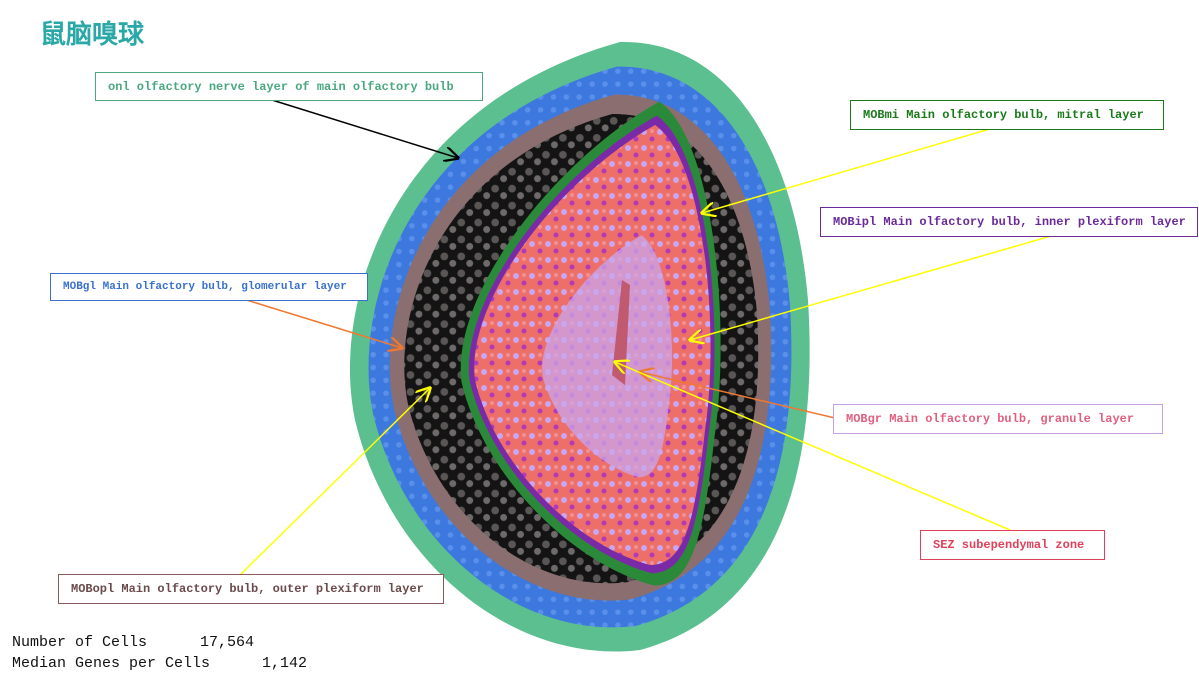 The height and width of the screenshot is (681, 1199). Describe the element at coordinates (111, 663) in the screenshot. I see `stat-label: Median Genes per Cells` at that location.